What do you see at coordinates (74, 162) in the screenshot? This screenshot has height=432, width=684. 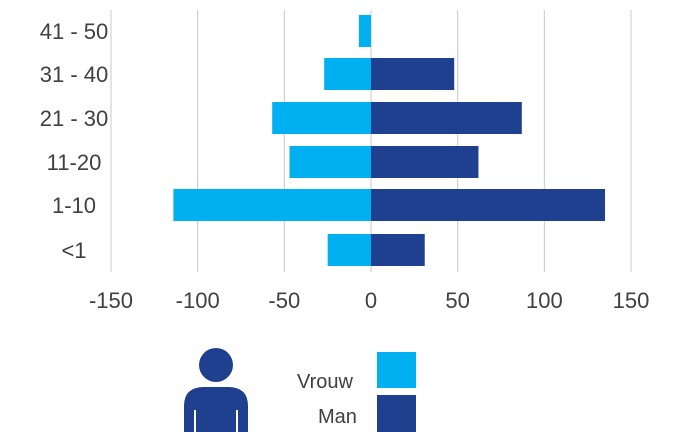 I see `y-tick-label: 11-20` at bounding box center [74, 162].